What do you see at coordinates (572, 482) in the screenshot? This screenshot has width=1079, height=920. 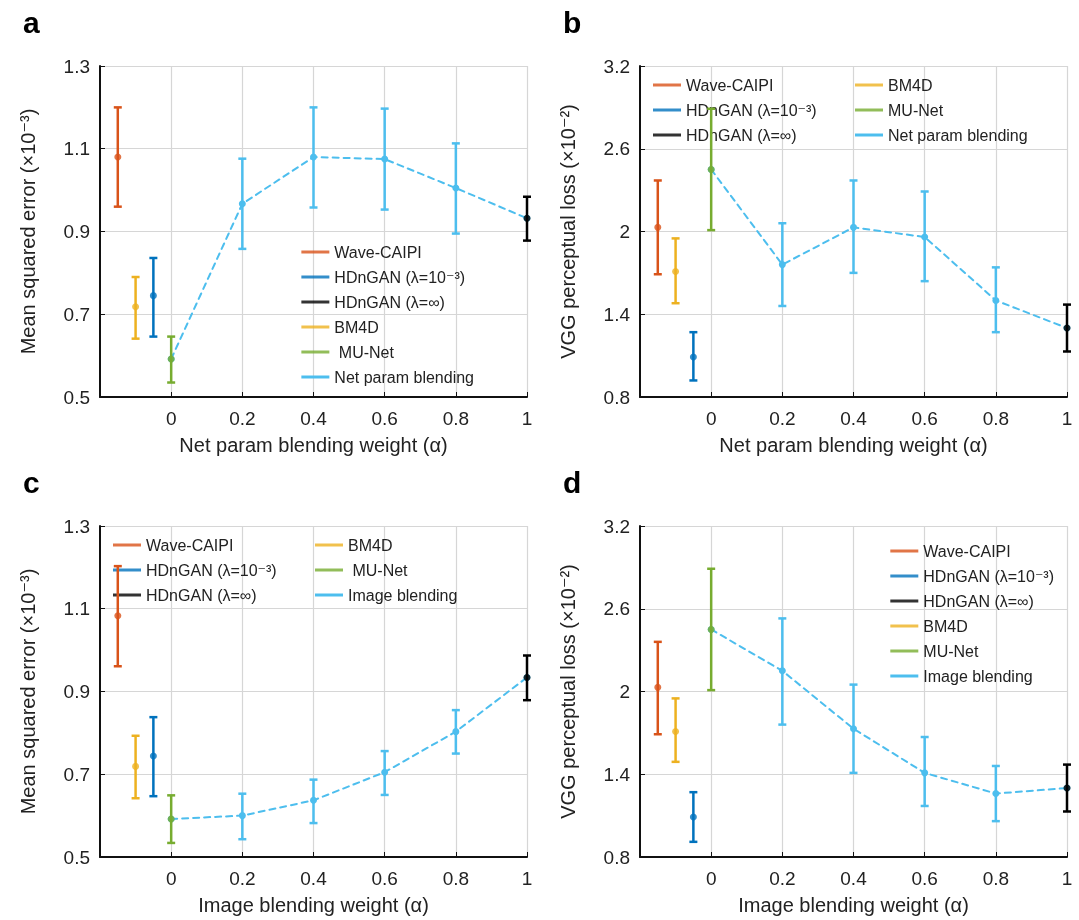 I see `chart-title: d` at bounding box center [572, 482].